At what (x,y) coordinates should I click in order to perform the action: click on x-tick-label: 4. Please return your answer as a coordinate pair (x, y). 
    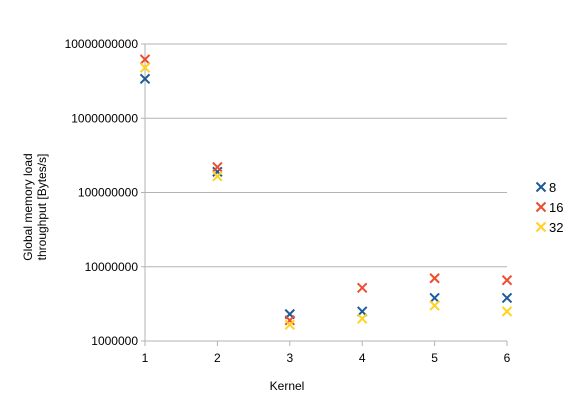
    Looking at the image, I should click on (362, 358).